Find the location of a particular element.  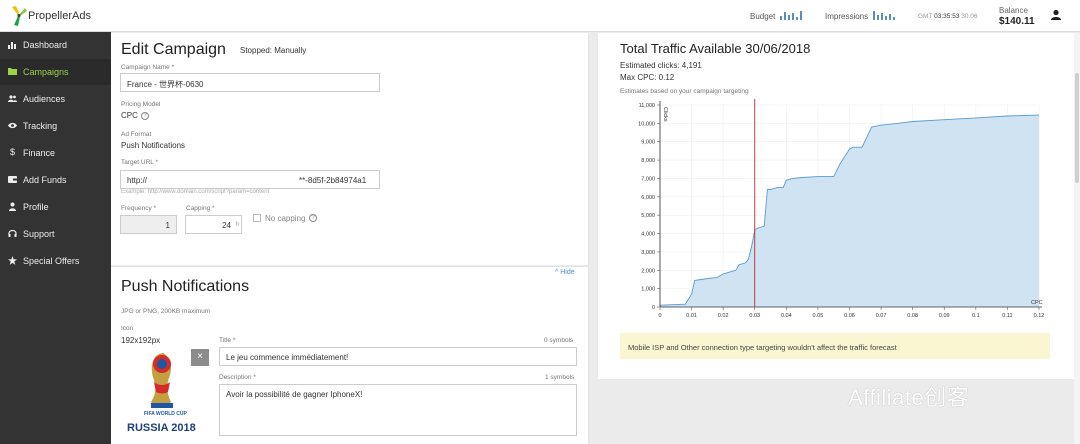

y-axis-label: Clicks is located at coordinates (665, 114).